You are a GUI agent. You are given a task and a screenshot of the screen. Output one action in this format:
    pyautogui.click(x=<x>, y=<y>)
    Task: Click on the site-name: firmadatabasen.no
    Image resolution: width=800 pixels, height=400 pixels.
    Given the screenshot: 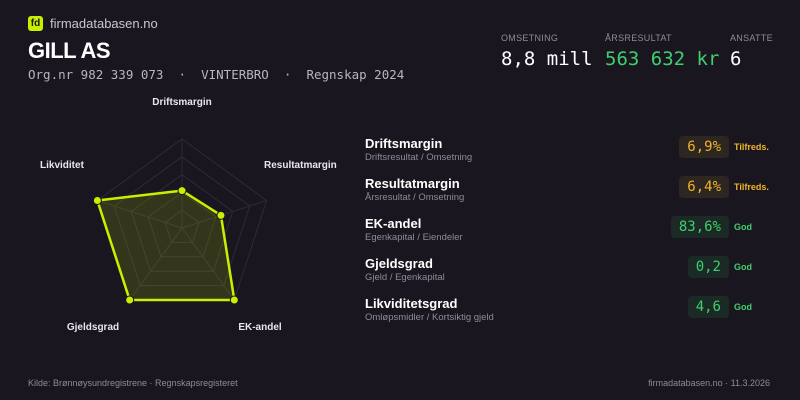 What is the action you would take?
    pyautogui.click(x=104, y=23)
    